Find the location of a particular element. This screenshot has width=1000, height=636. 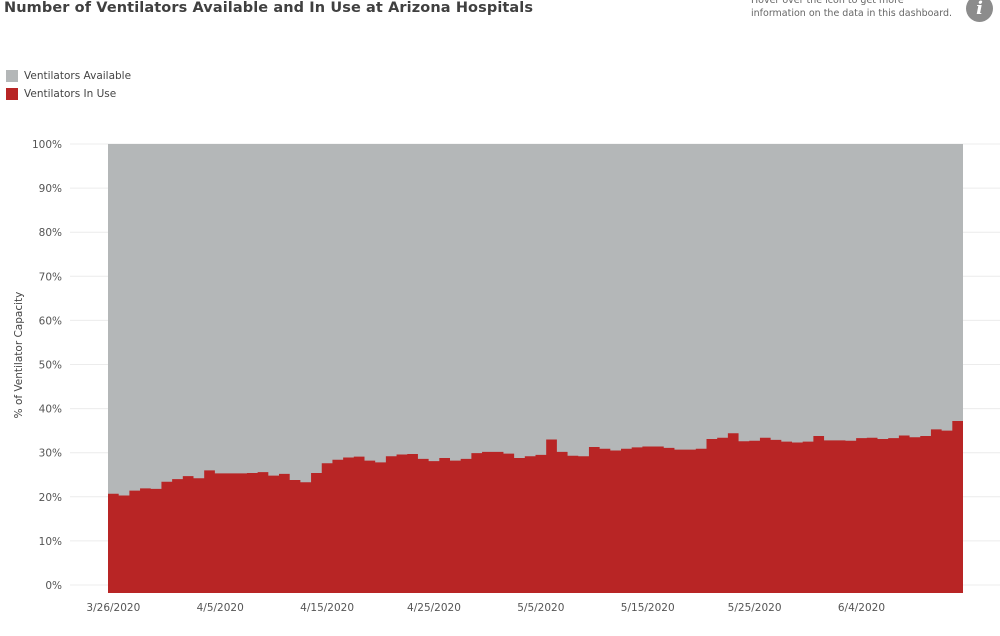

x-tick-label: 4/5/2020 is located at coordinates (220, 608).